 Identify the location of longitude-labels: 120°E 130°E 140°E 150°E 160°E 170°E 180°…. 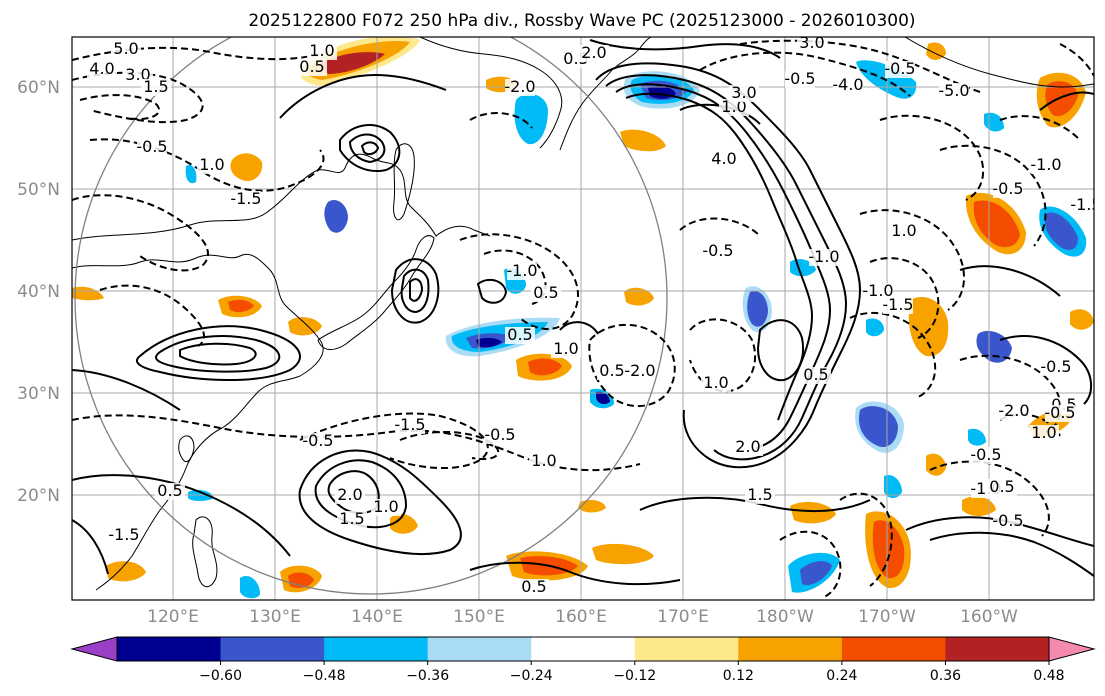
(582, 617).